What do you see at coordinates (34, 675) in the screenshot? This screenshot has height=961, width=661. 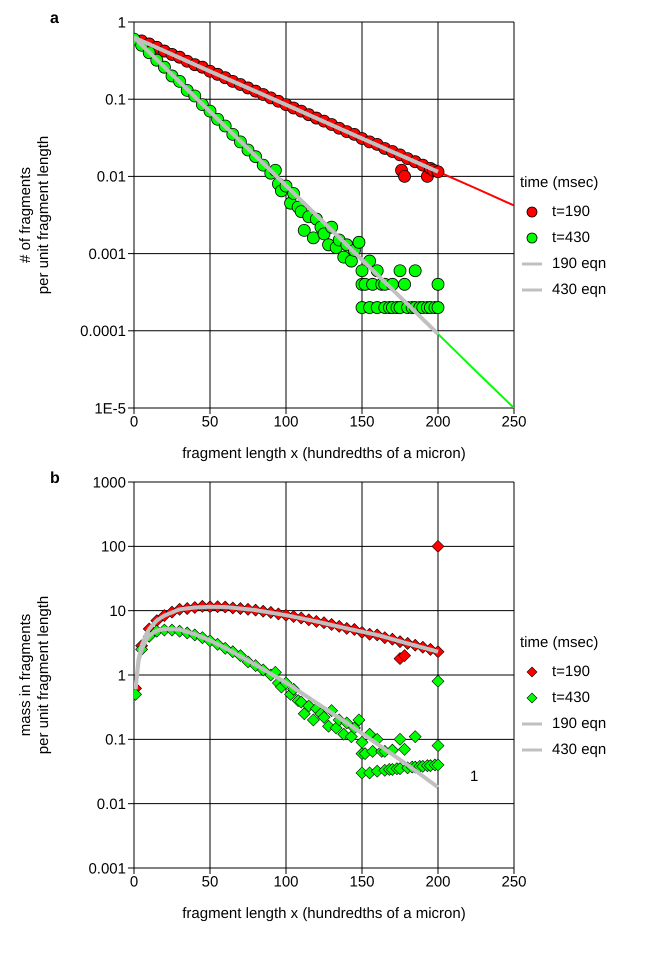 I see `y-axis-title: mass in fragments per unit fragment length` at bounding box center [34, 675].